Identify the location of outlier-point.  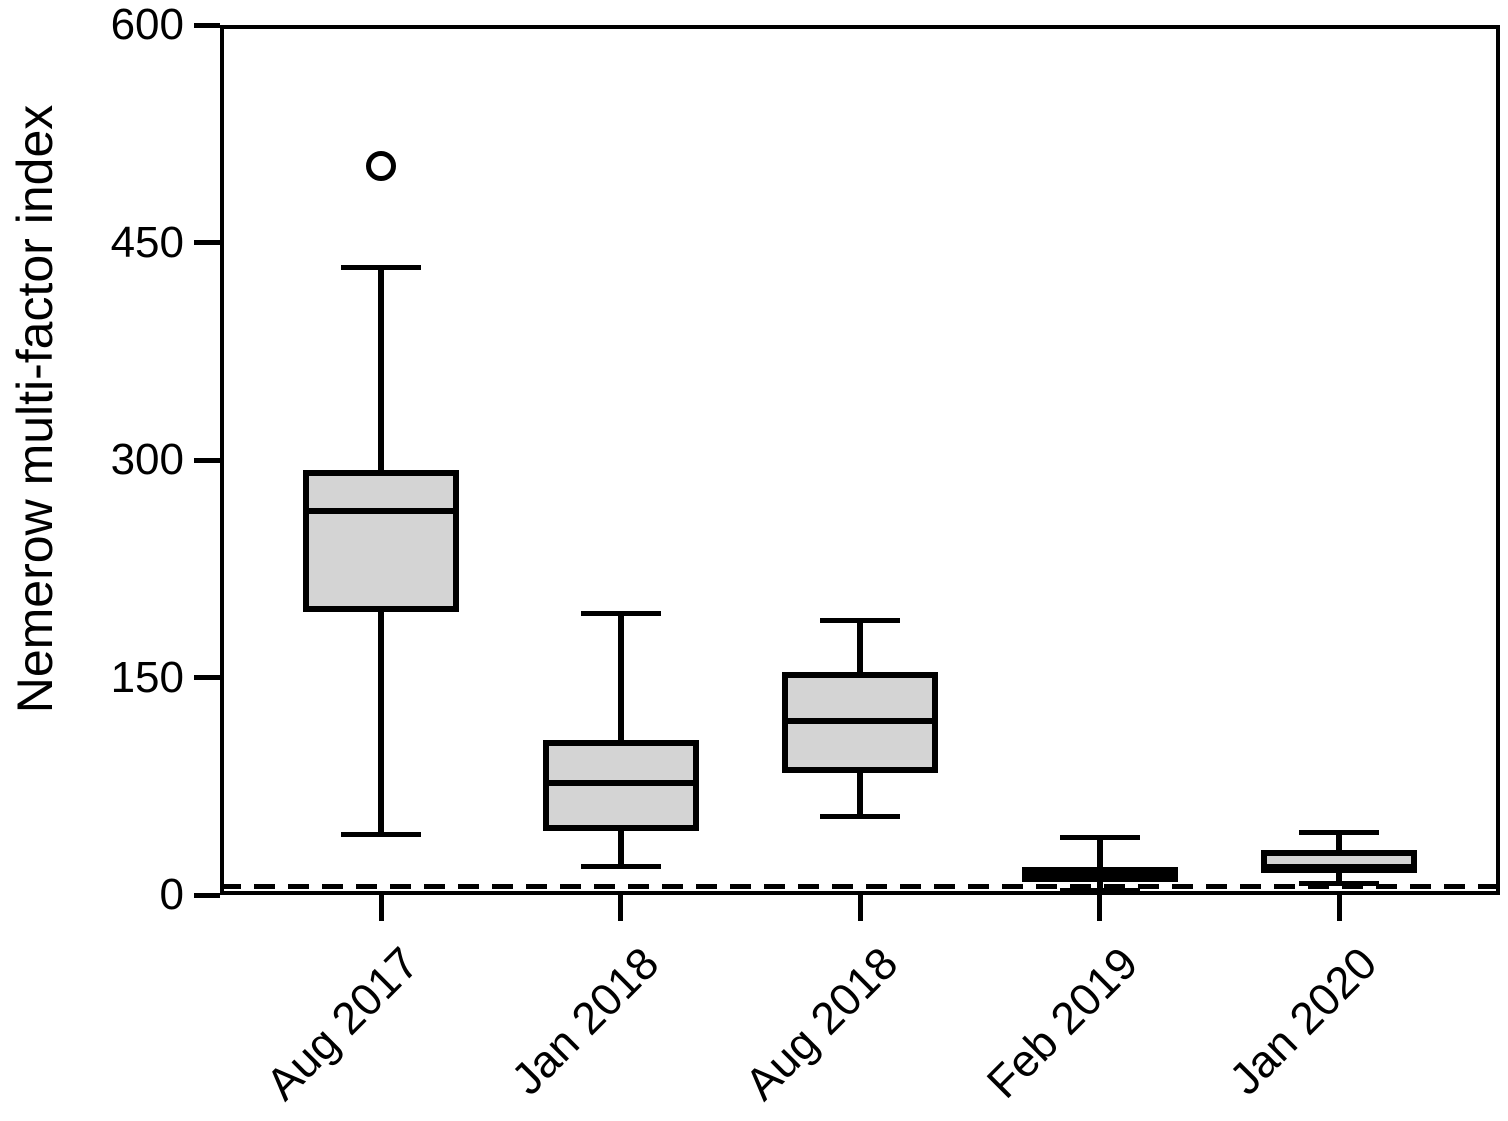
(381, 165).